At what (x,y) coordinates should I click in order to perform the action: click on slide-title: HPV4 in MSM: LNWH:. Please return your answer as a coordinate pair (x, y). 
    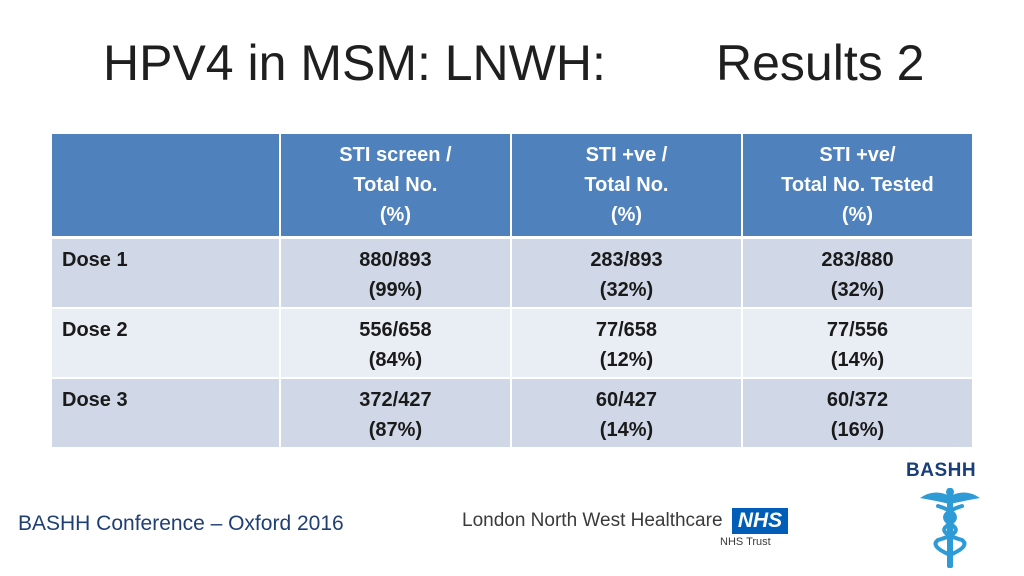
    Looking at the image, I should click on (354, 63).